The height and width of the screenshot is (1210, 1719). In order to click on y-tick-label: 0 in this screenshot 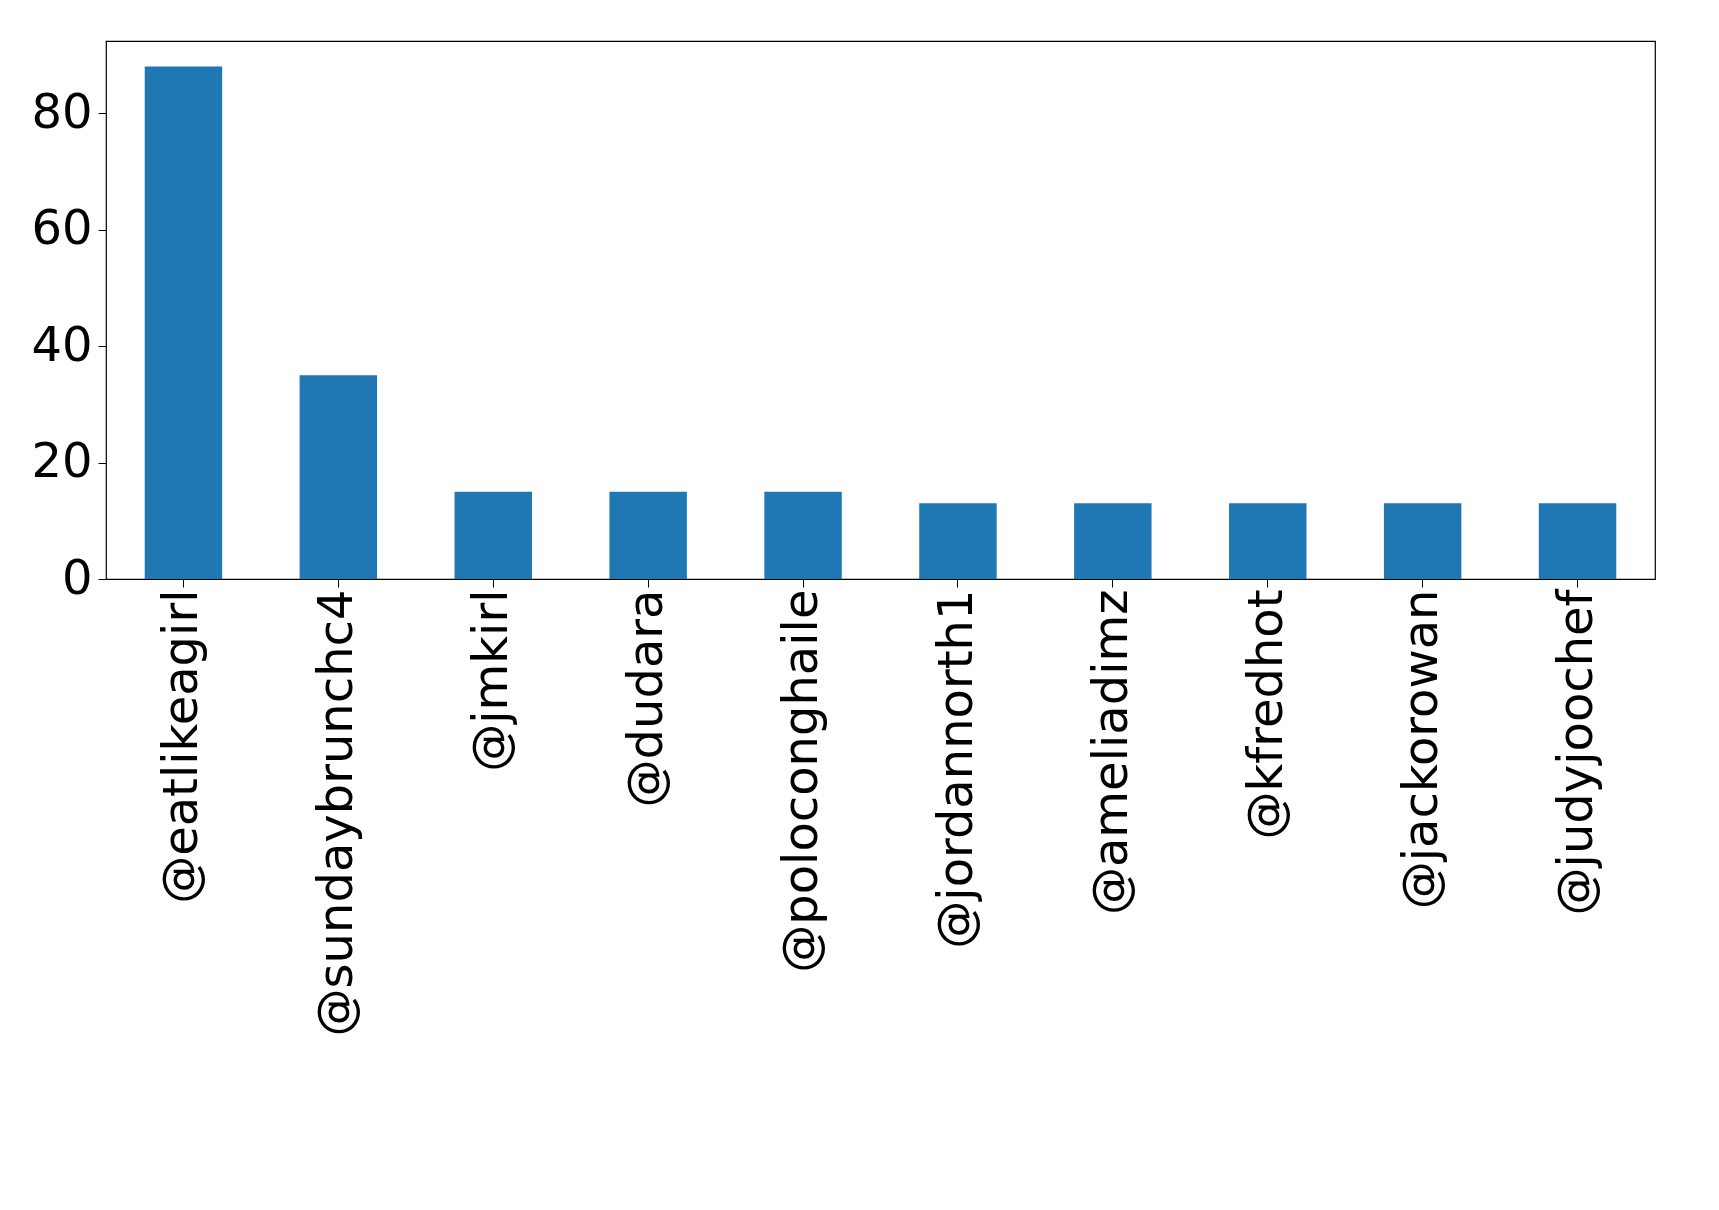, I will do `click(77, 576)`.